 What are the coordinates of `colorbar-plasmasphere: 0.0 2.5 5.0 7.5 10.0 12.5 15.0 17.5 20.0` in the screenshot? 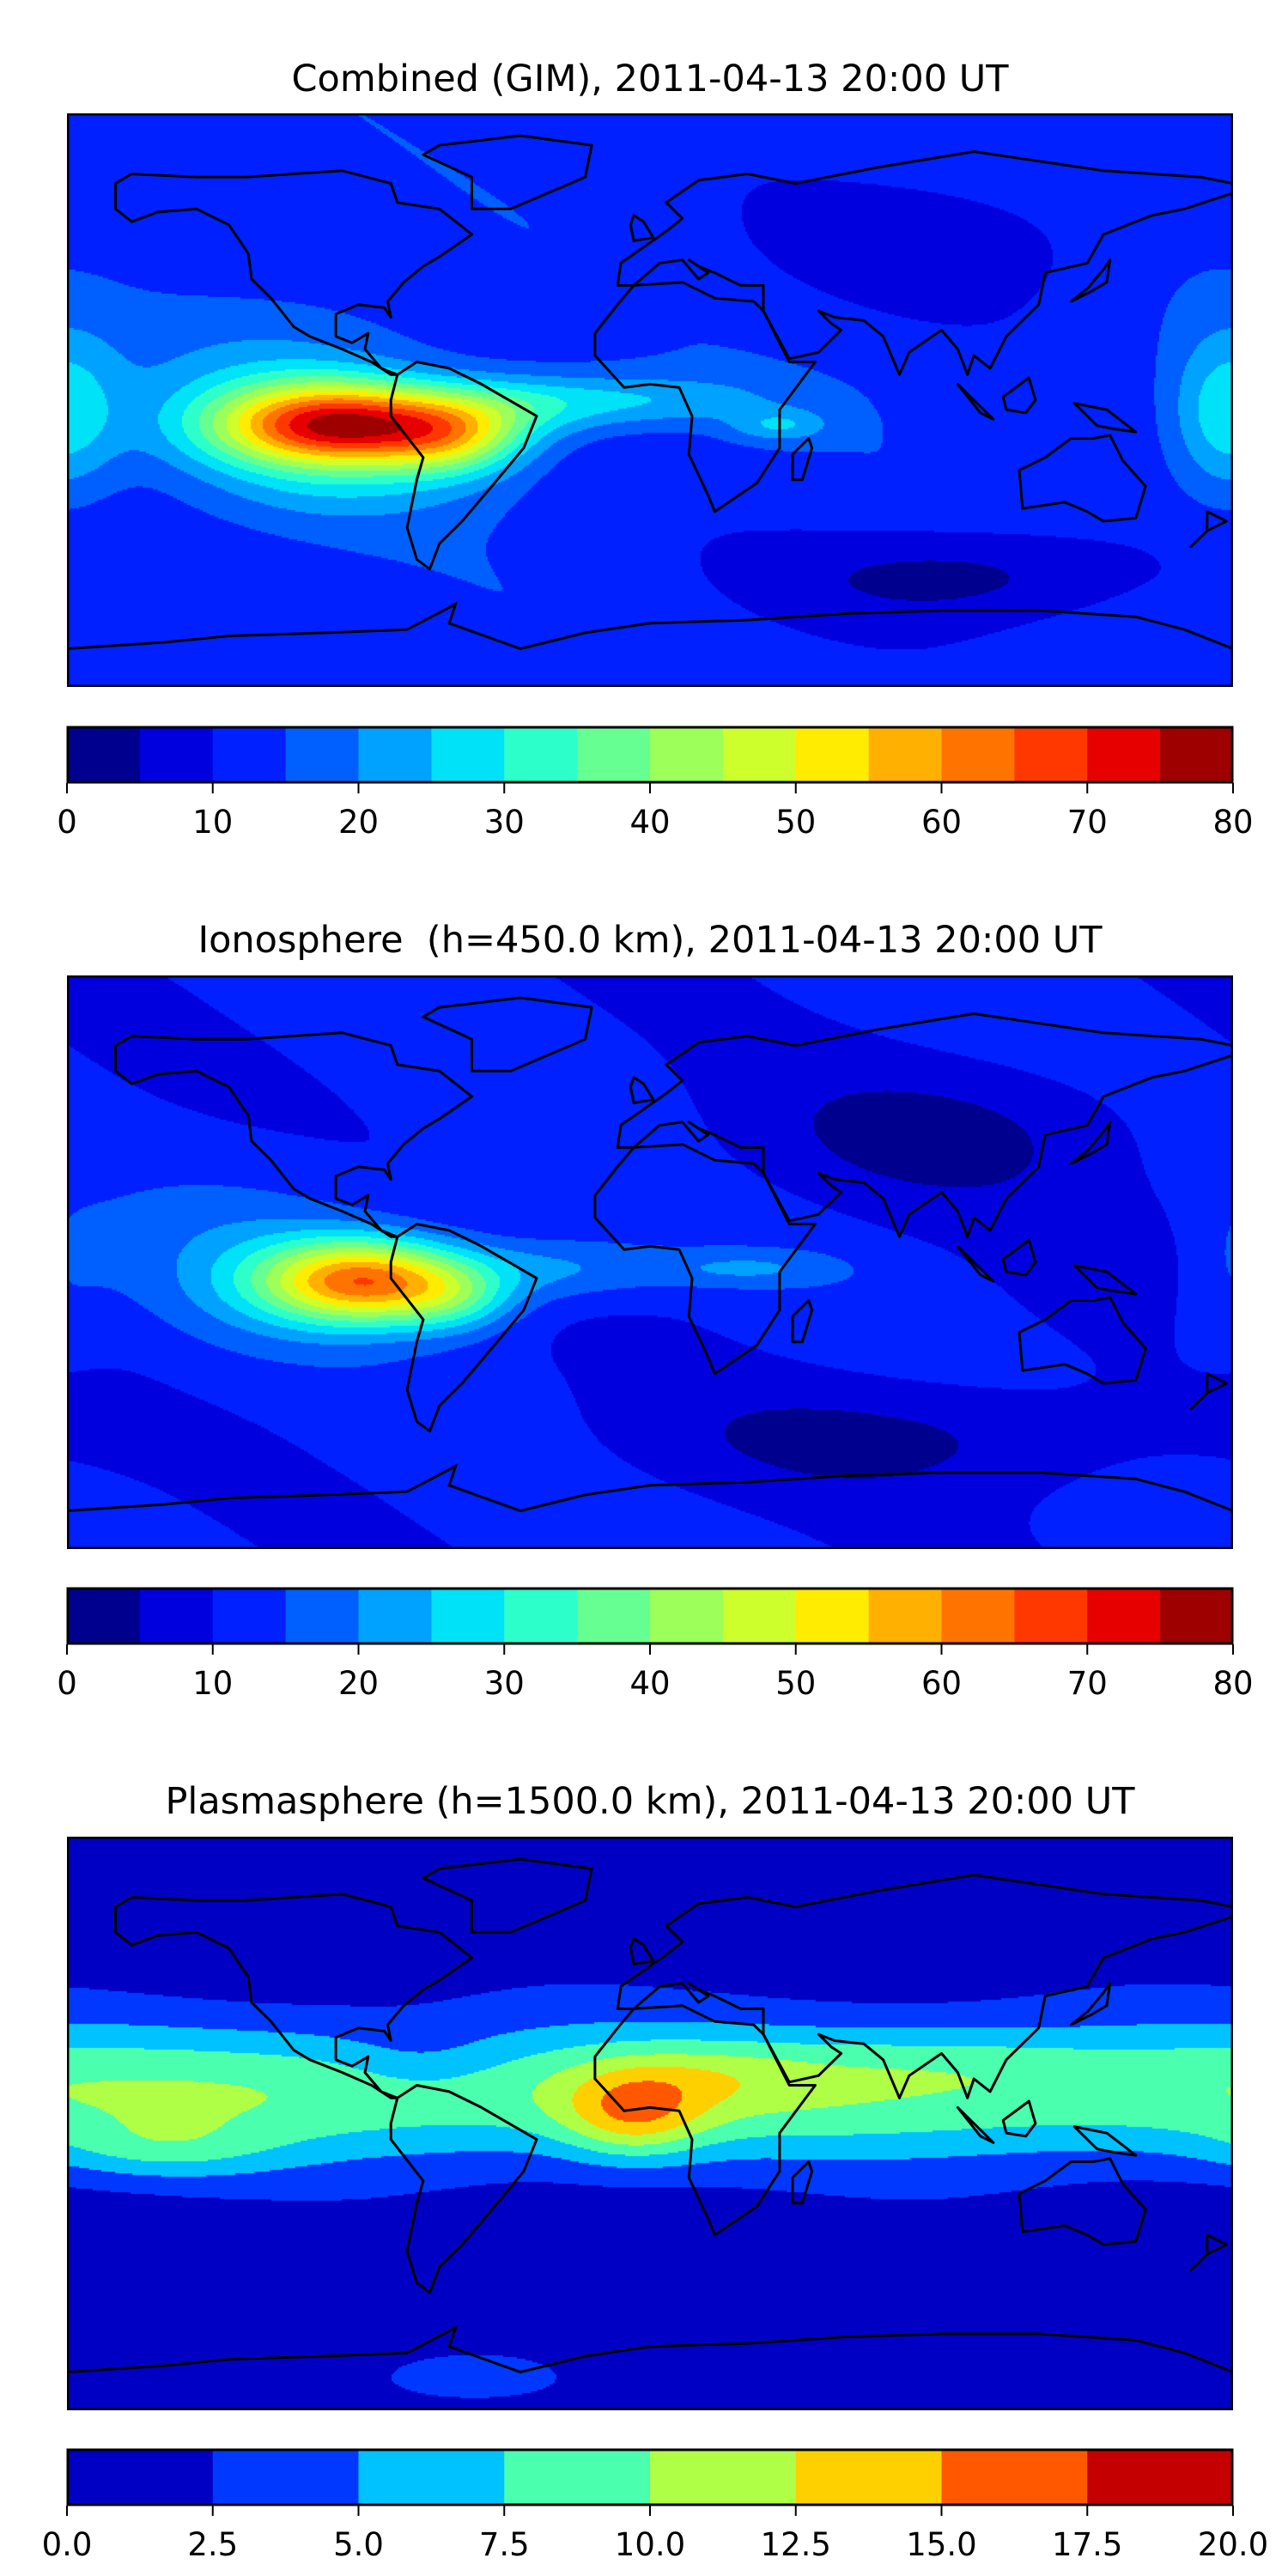 It's located at (655, 2505).